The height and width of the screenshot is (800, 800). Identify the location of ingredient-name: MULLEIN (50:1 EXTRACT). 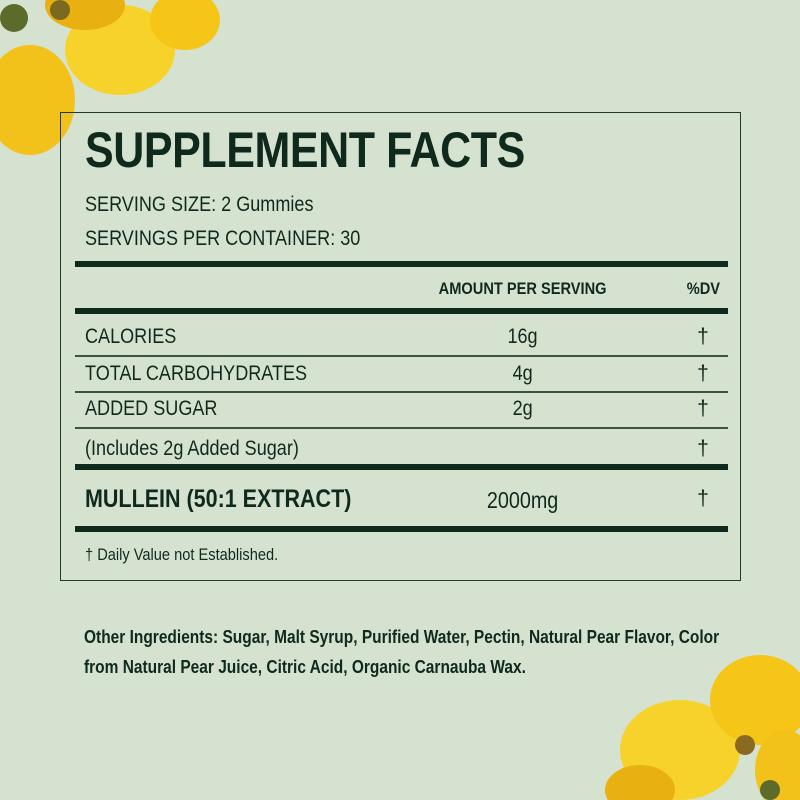
(218, 499).